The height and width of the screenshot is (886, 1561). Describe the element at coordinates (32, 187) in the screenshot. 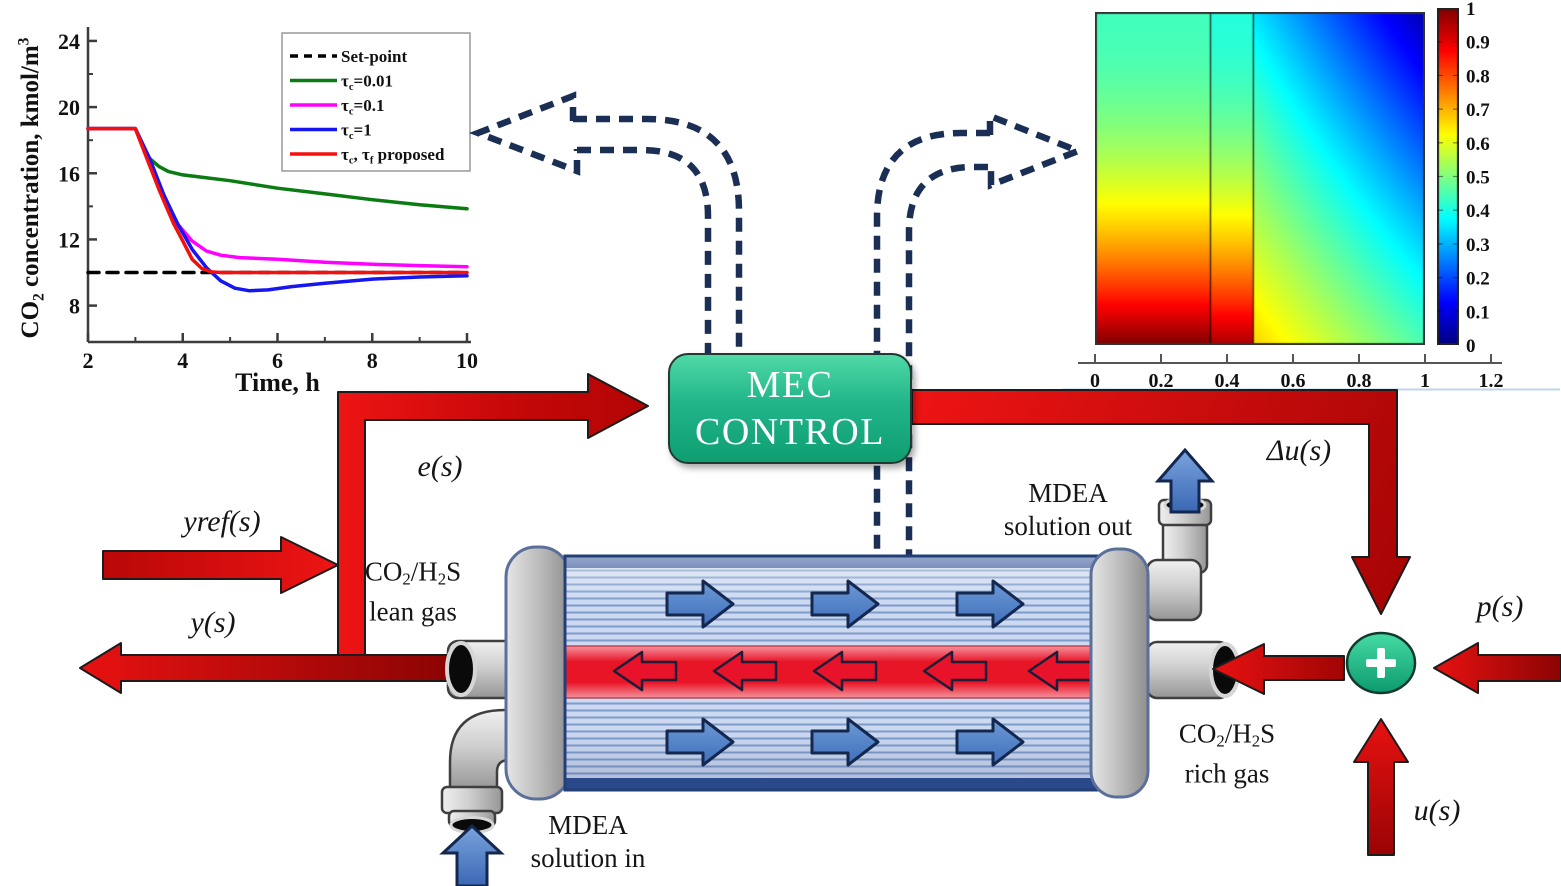

I see `svg-text: CO2 concentration, kmol/m3` at that location.